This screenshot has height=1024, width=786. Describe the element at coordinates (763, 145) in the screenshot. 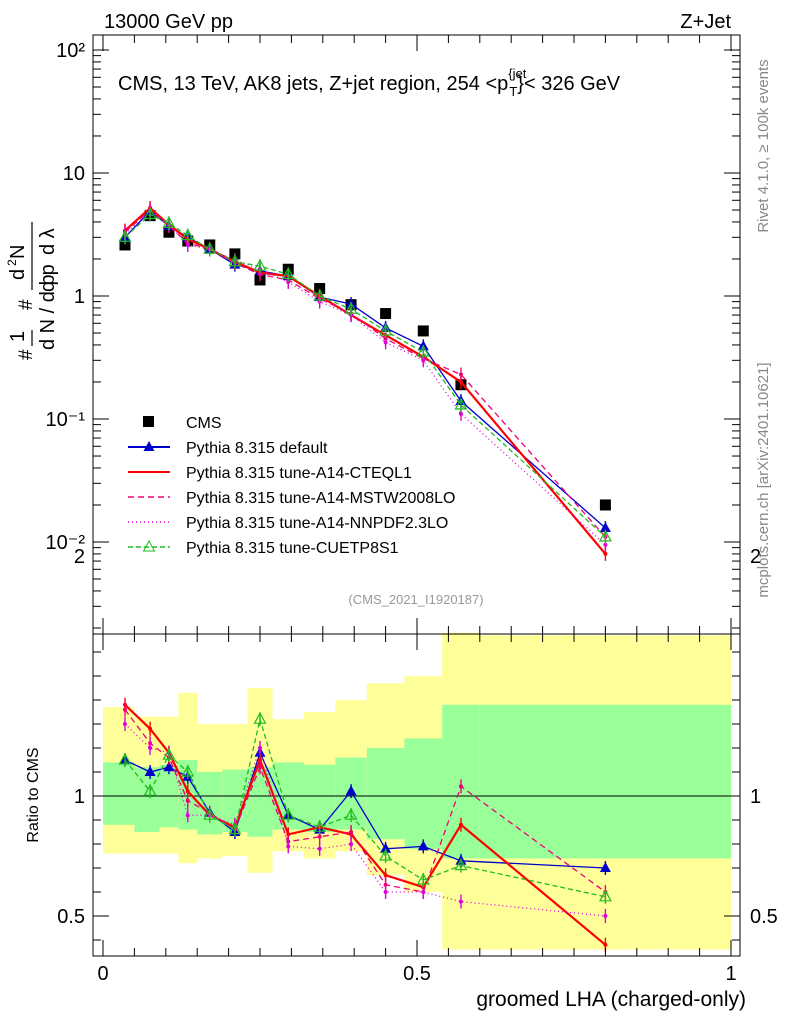

I see `rivet-label: Rivet 4.1.0, ≥ 100k events` at that location.